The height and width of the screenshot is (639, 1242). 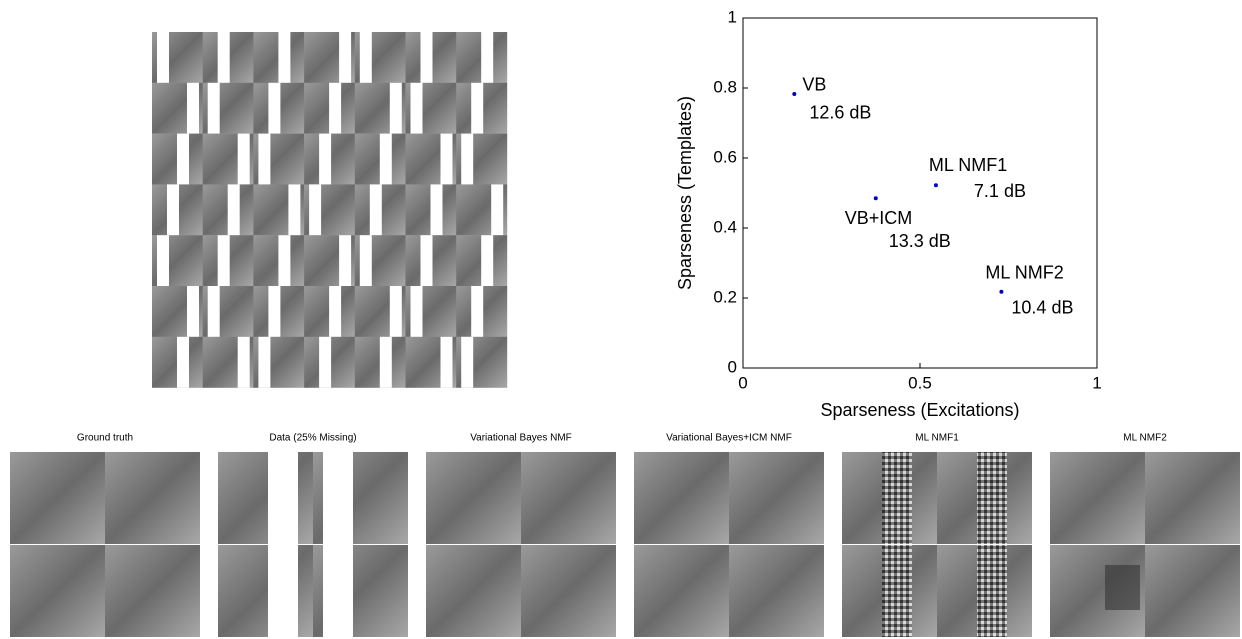 What do you see at coordinates (879, 218) in the screenshot?
I see `point-name: VB+ICM` at bounding box center [879, 218].